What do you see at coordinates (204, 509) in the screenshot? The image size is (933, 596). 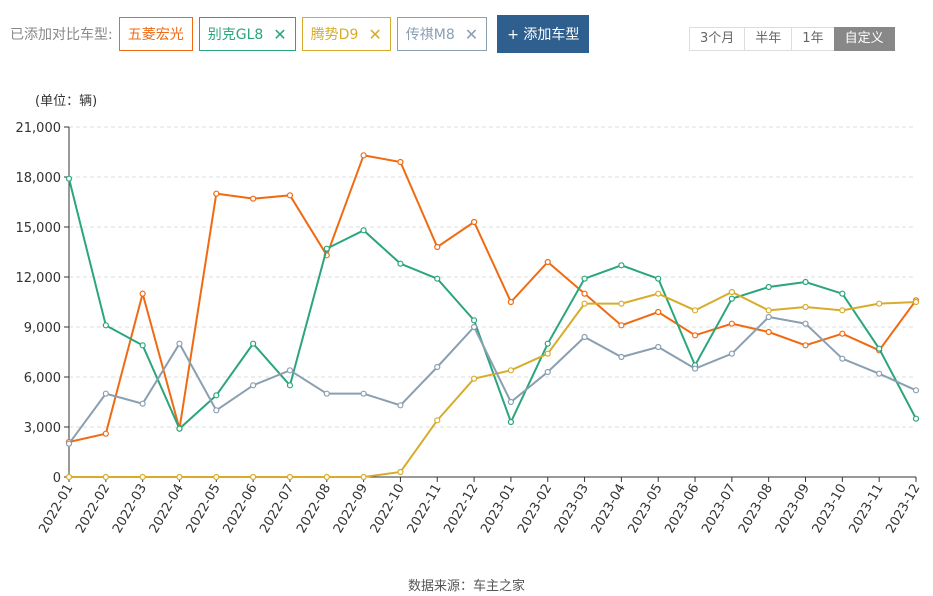 I see `x-tick-label: 2022-05` at bounding box center [204, 509].